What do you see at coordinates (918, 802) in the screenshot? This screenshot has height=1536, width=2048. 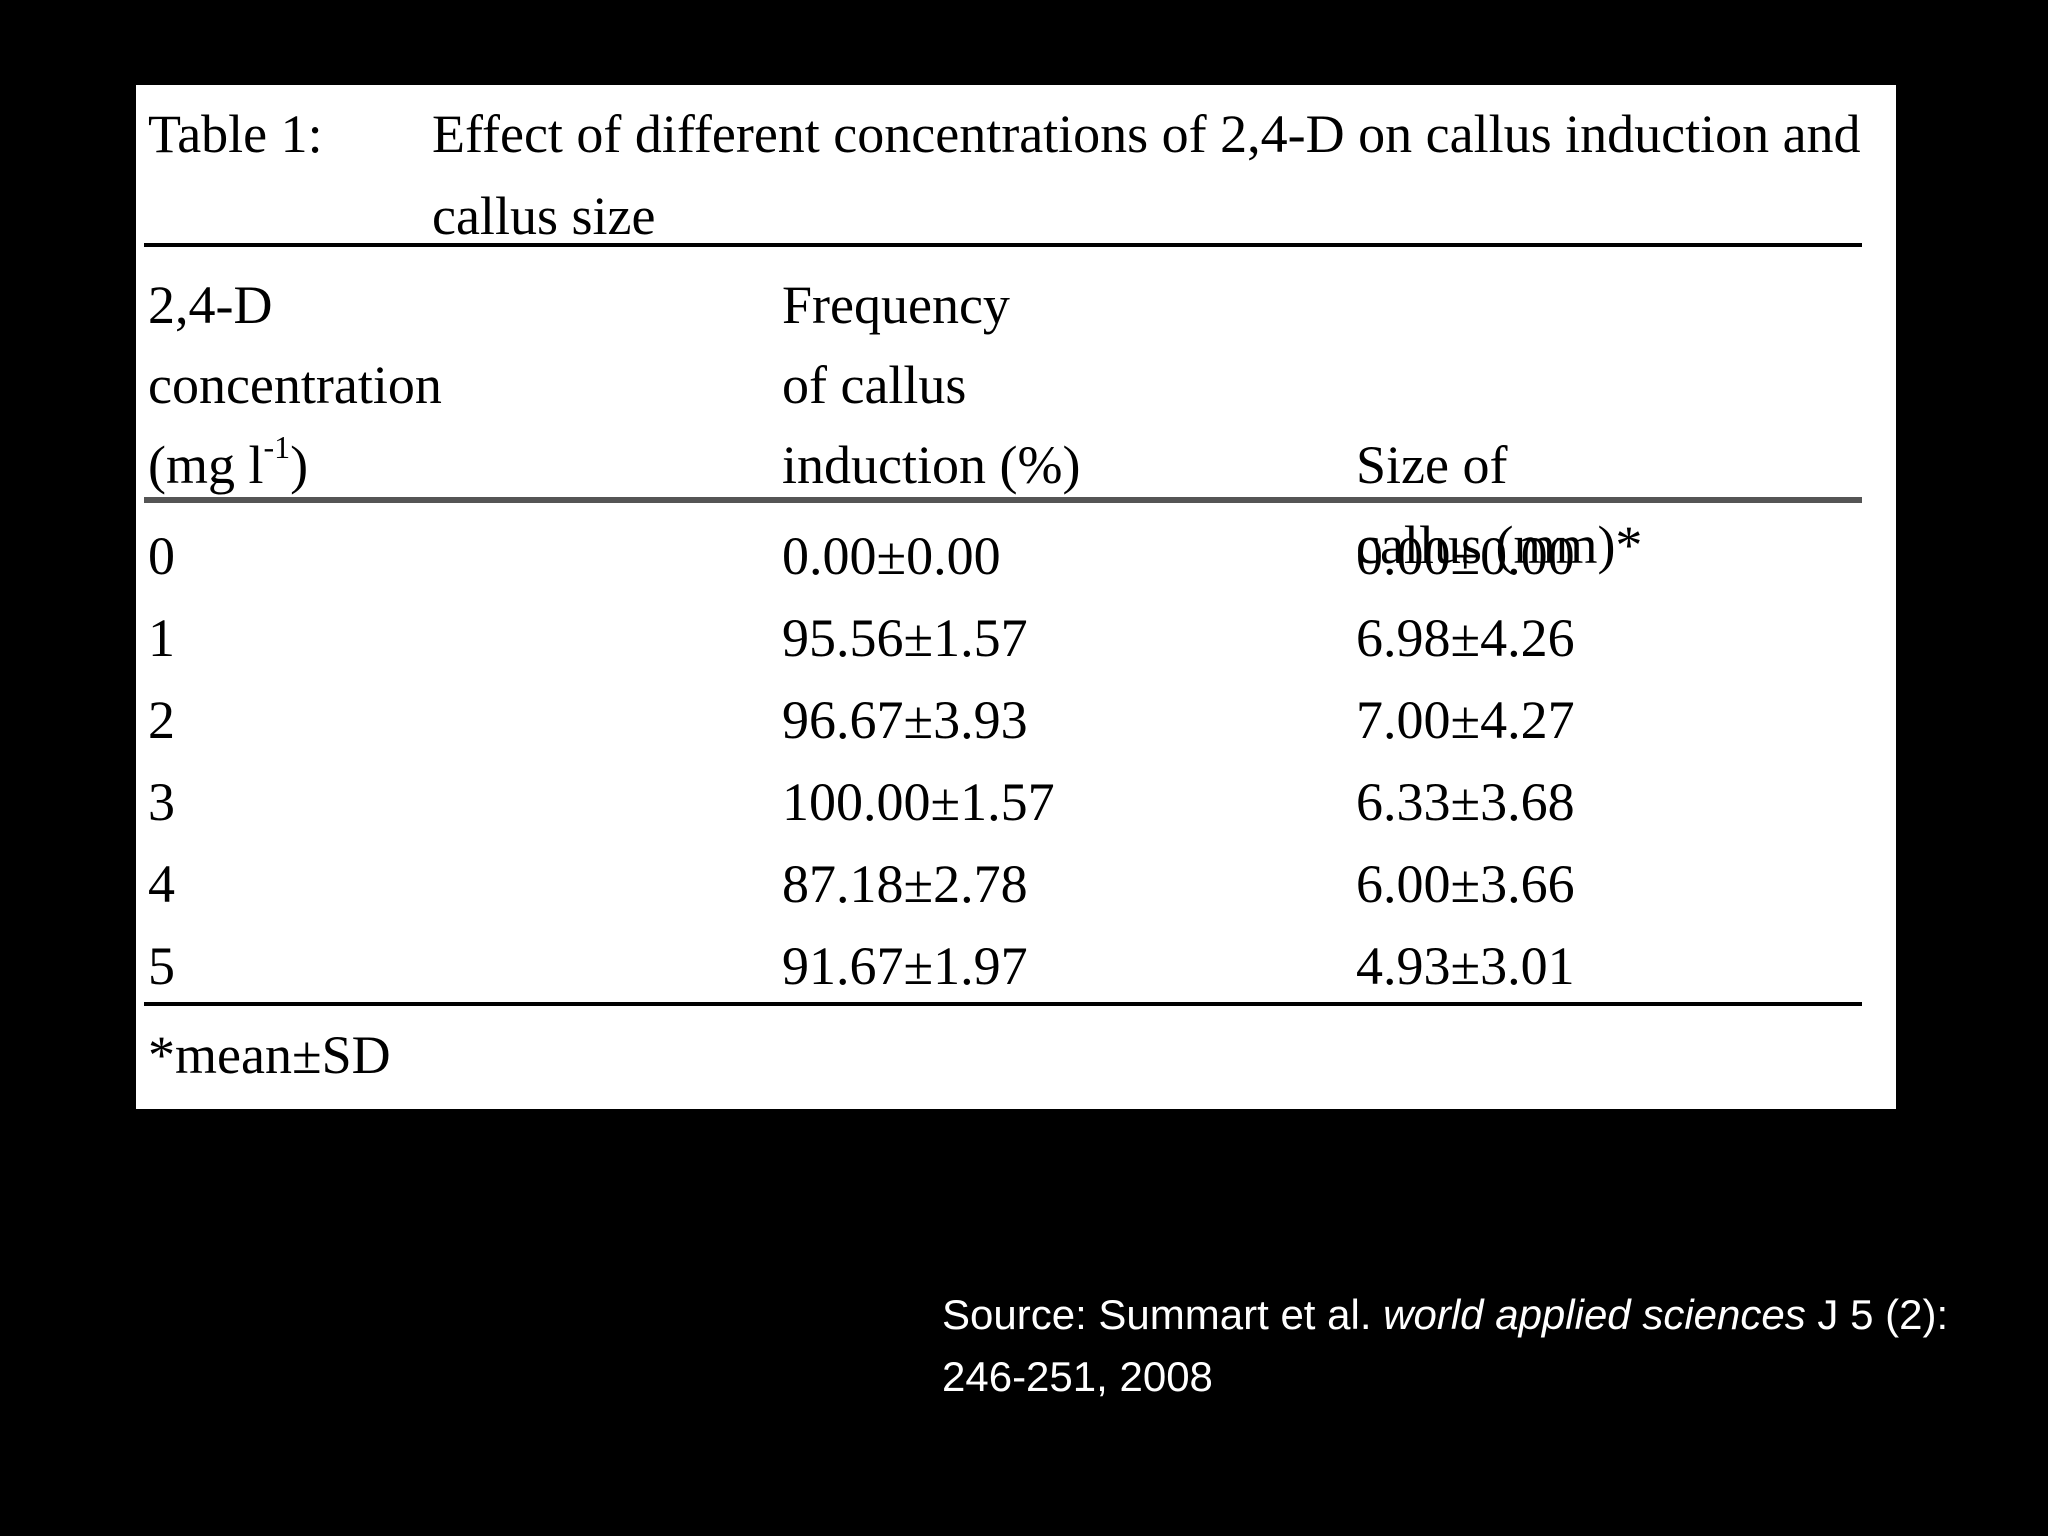 I see `cell-frequency: 100.00±1.57` at bounding box center [918, 802].